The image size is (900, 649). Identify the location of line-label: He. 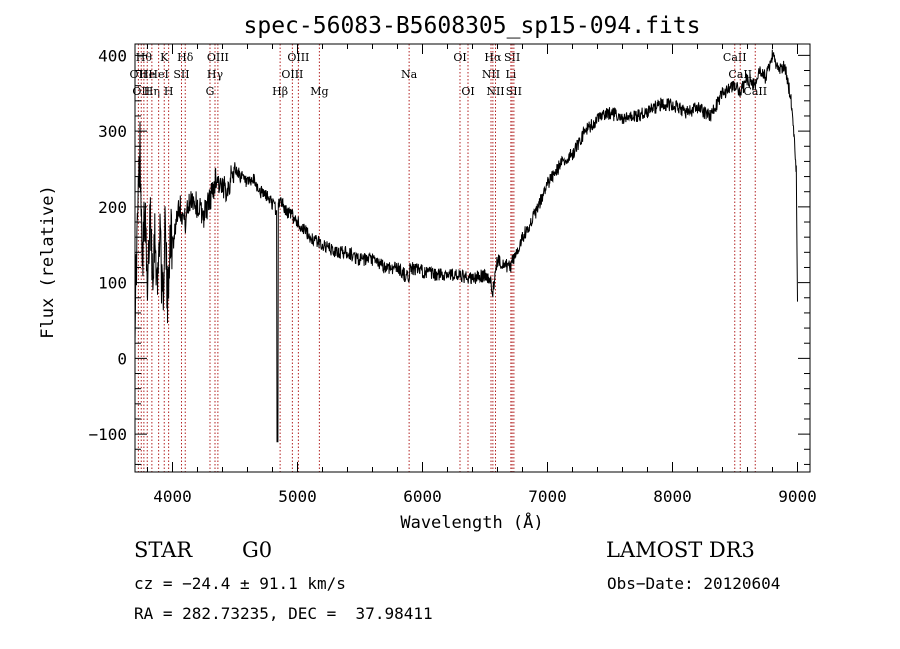
(147, 74).